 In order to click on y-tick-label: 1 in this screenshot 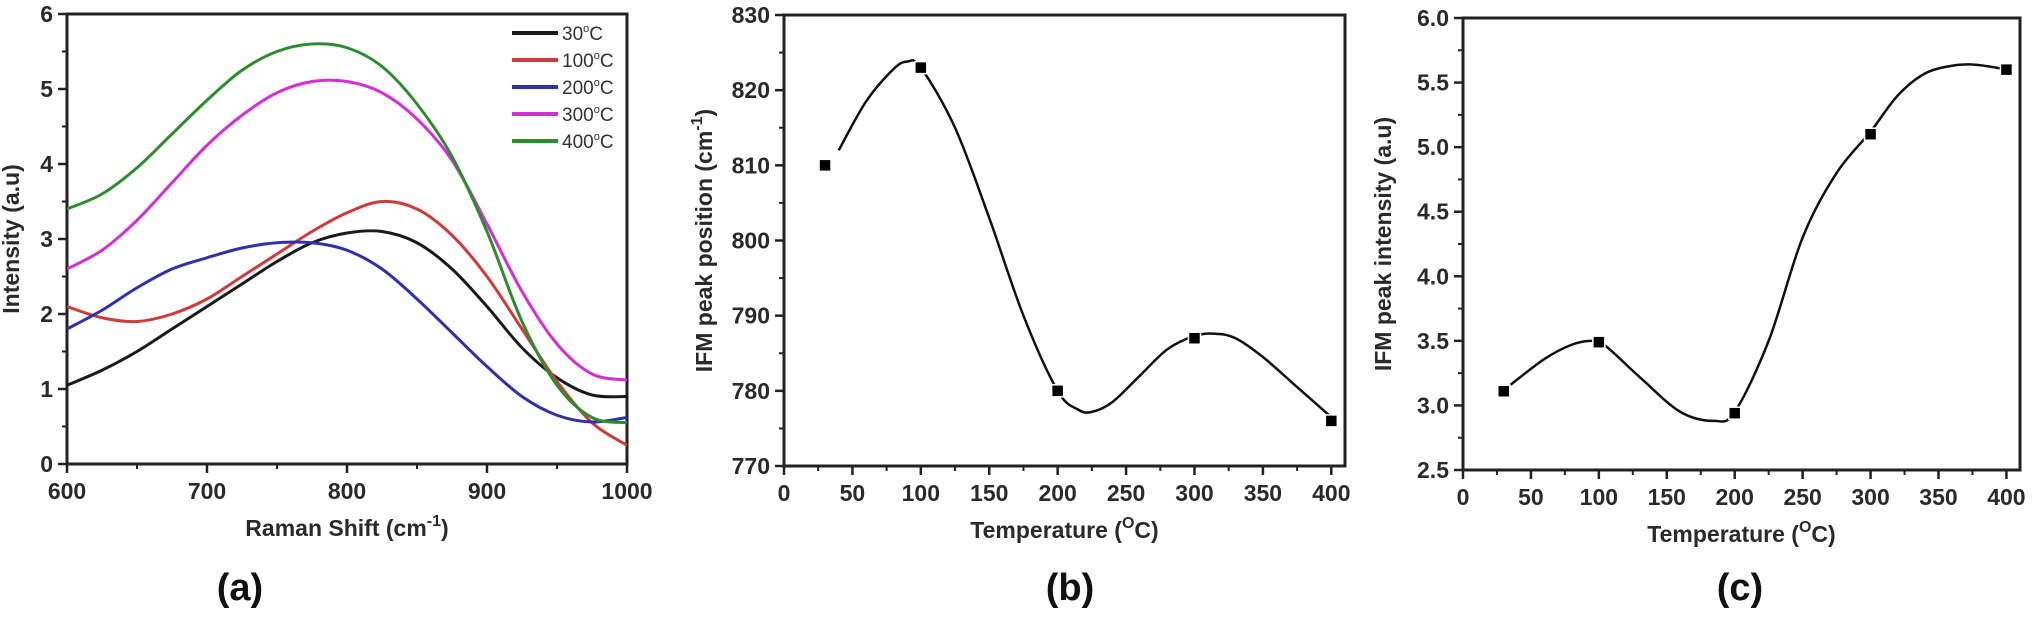, I will do `click(46, 389)`.